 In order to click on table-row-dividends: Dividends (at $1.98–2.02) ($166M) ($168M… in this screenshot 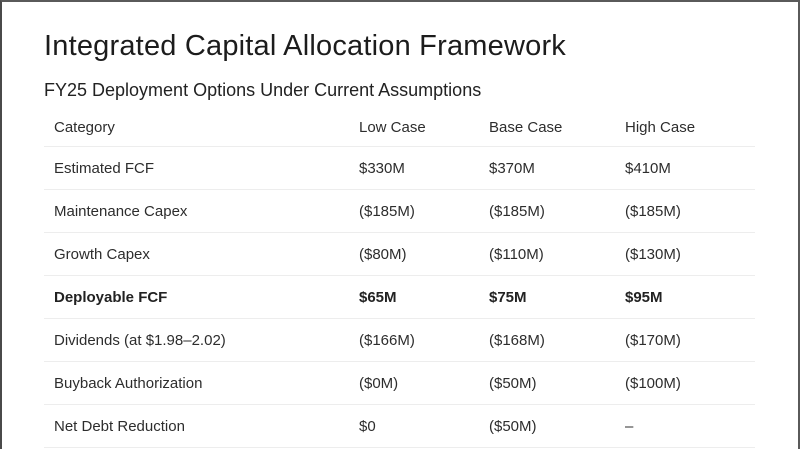, I will do `click(399, 340)`.